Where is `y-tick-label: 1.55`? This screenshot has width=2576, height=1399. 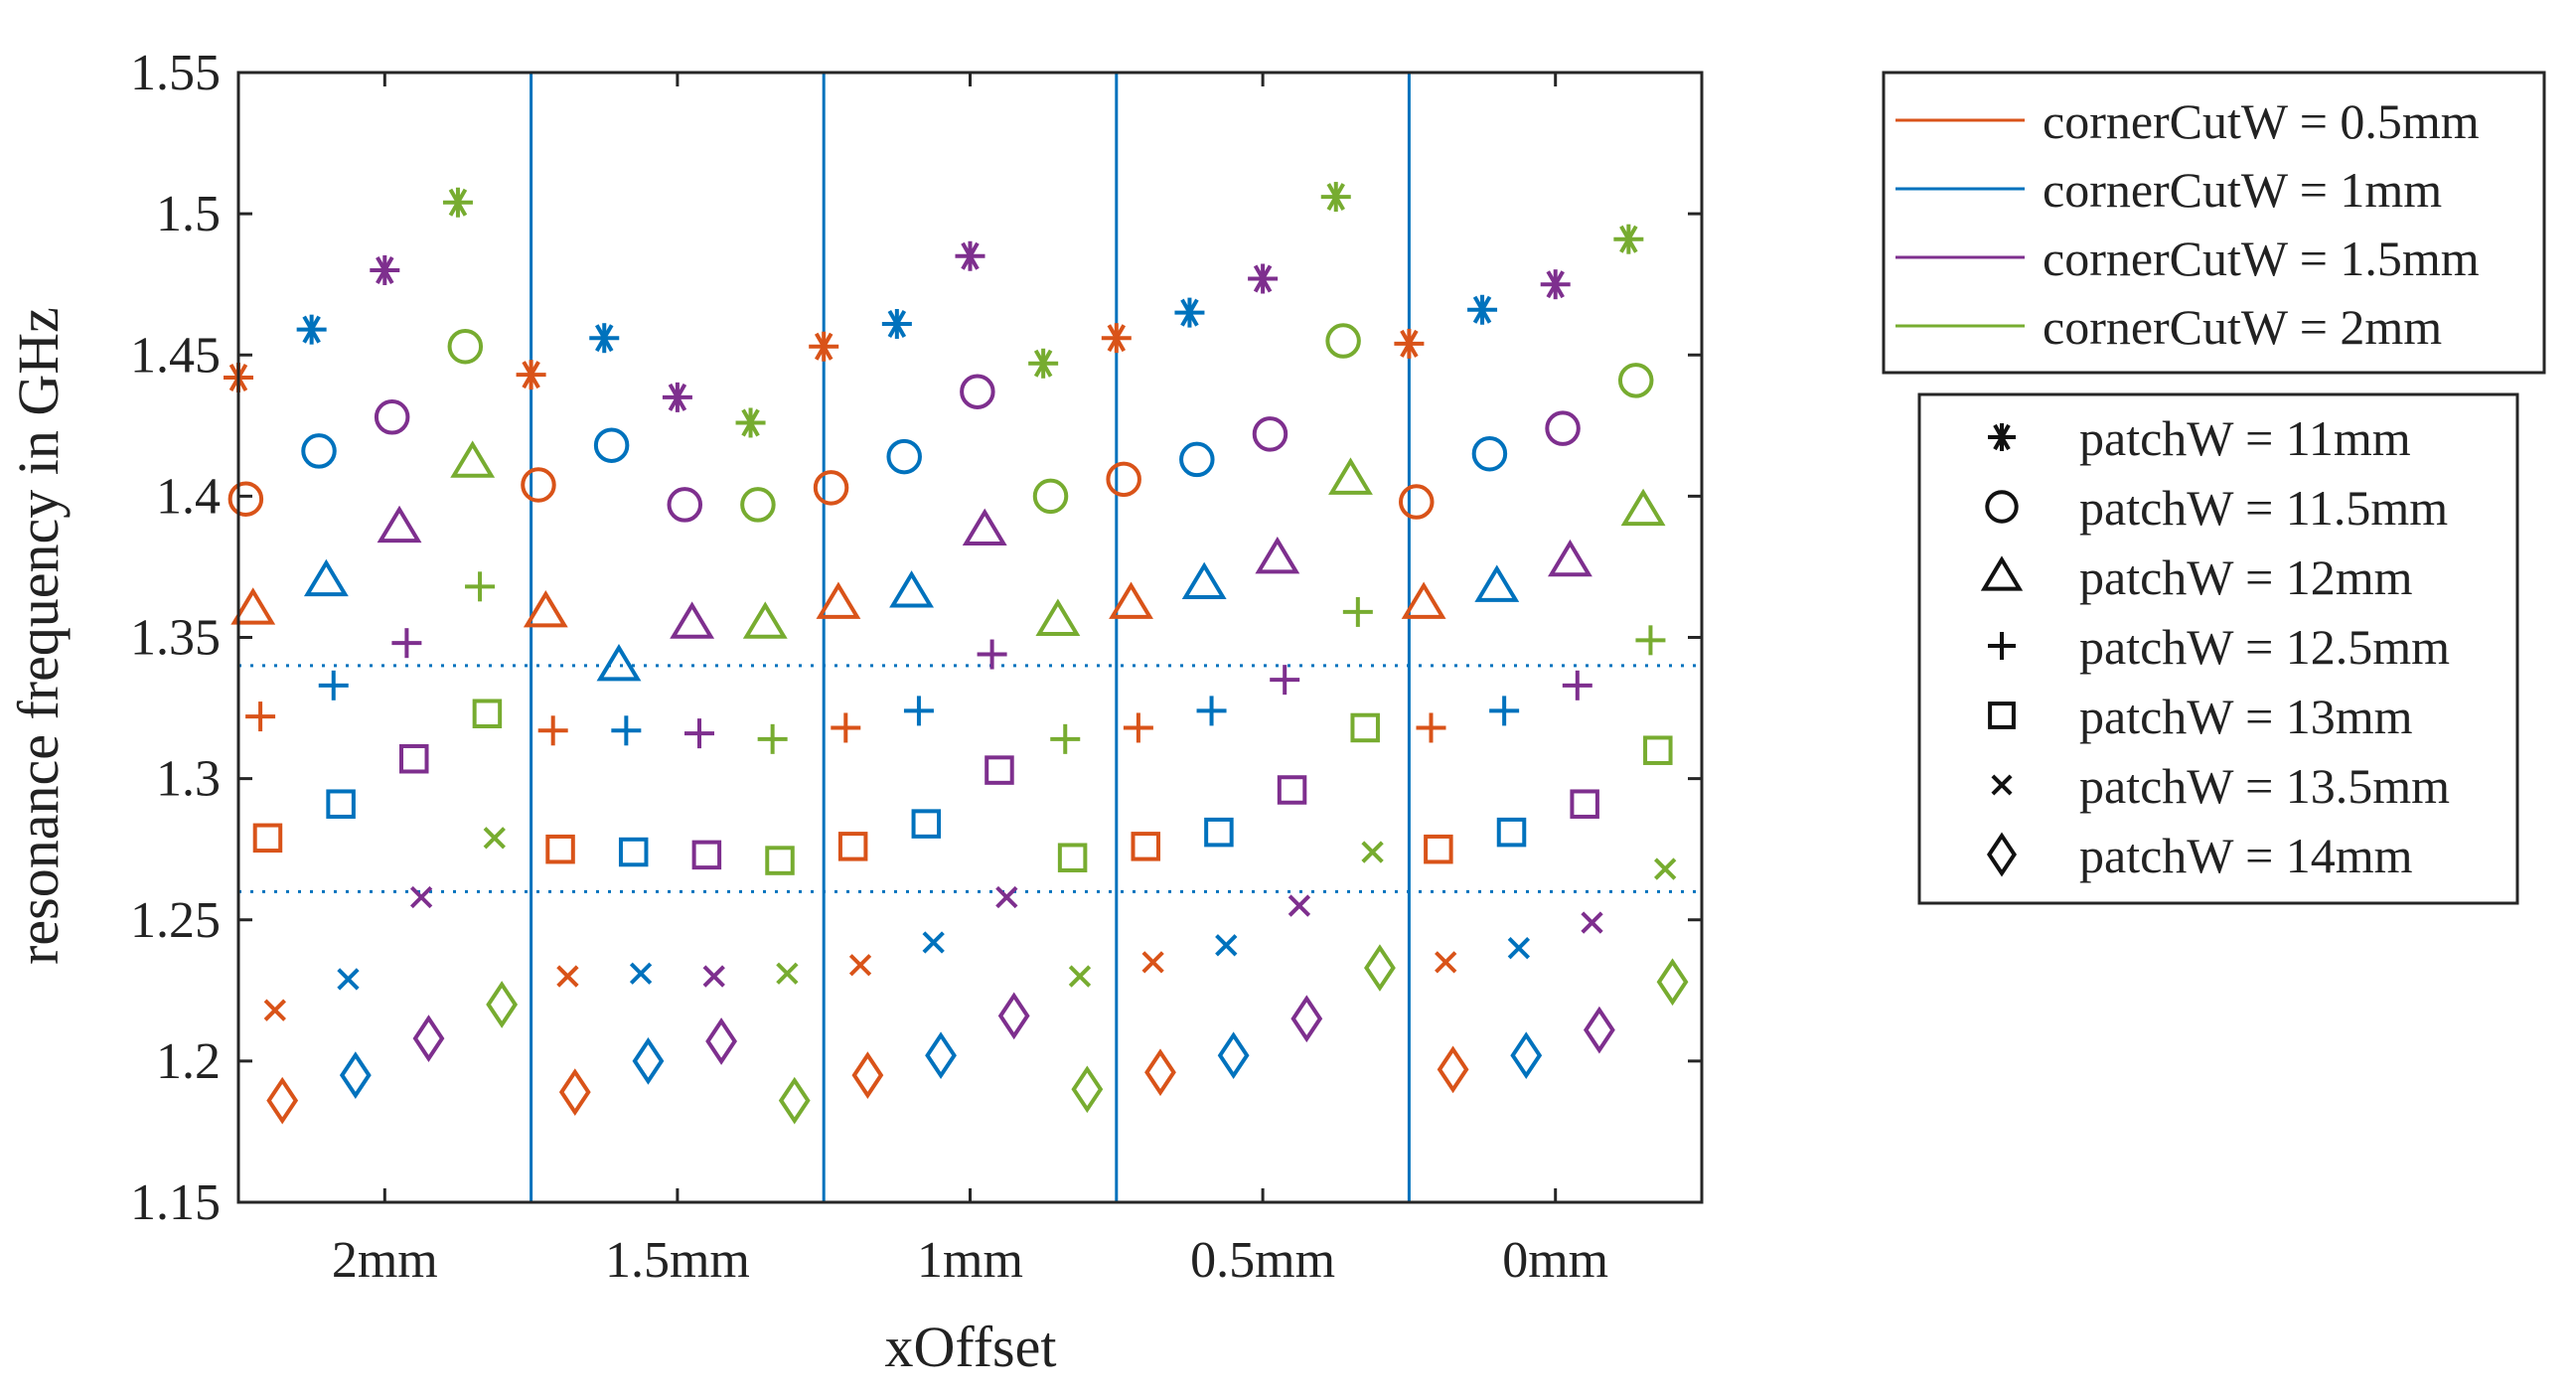 y-tick-label: 1.55 is located at coordinates (175, 73).